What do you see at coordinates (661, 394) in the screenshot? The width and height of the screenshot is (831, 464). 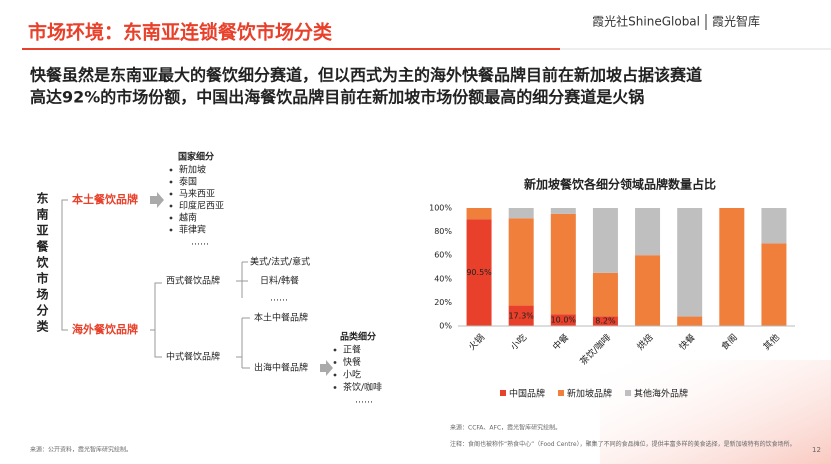 I see `legend-label: 其他海外品牌` at bounding box center [661, 394].